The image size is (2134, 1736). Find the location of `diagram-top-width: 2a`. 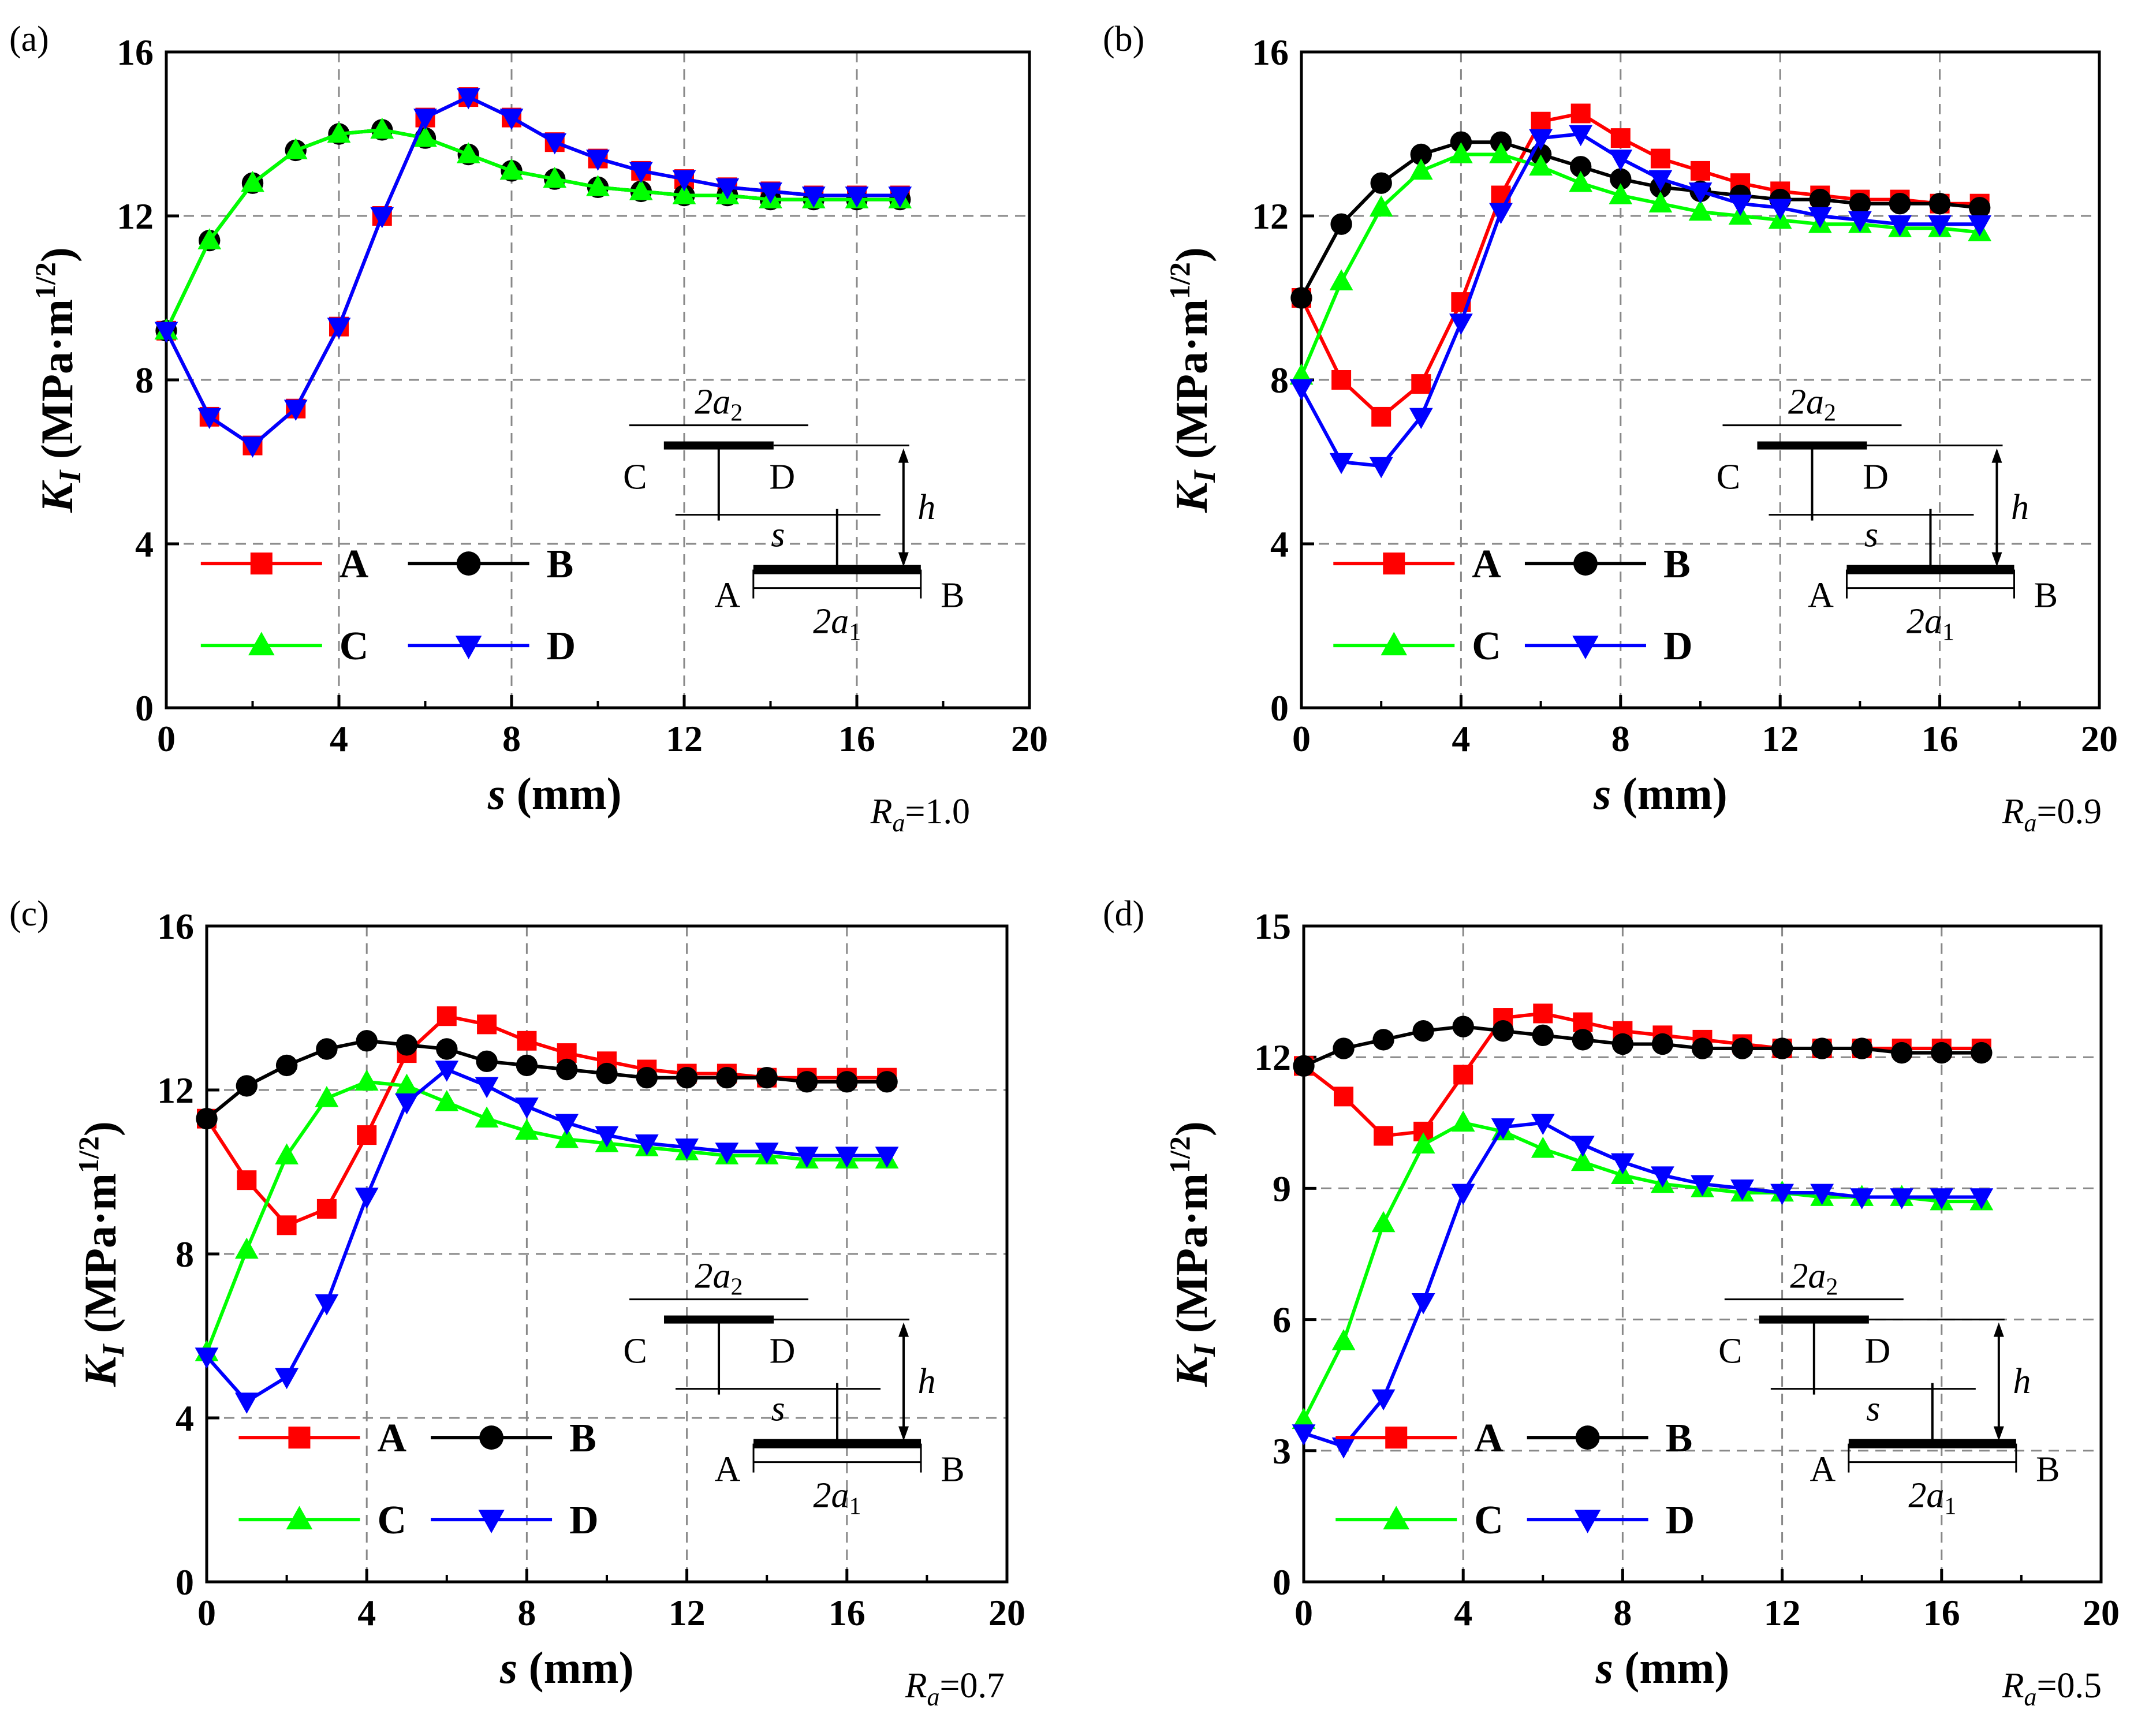

diagram-top-width: 2a is located at coordinates (712, 402).